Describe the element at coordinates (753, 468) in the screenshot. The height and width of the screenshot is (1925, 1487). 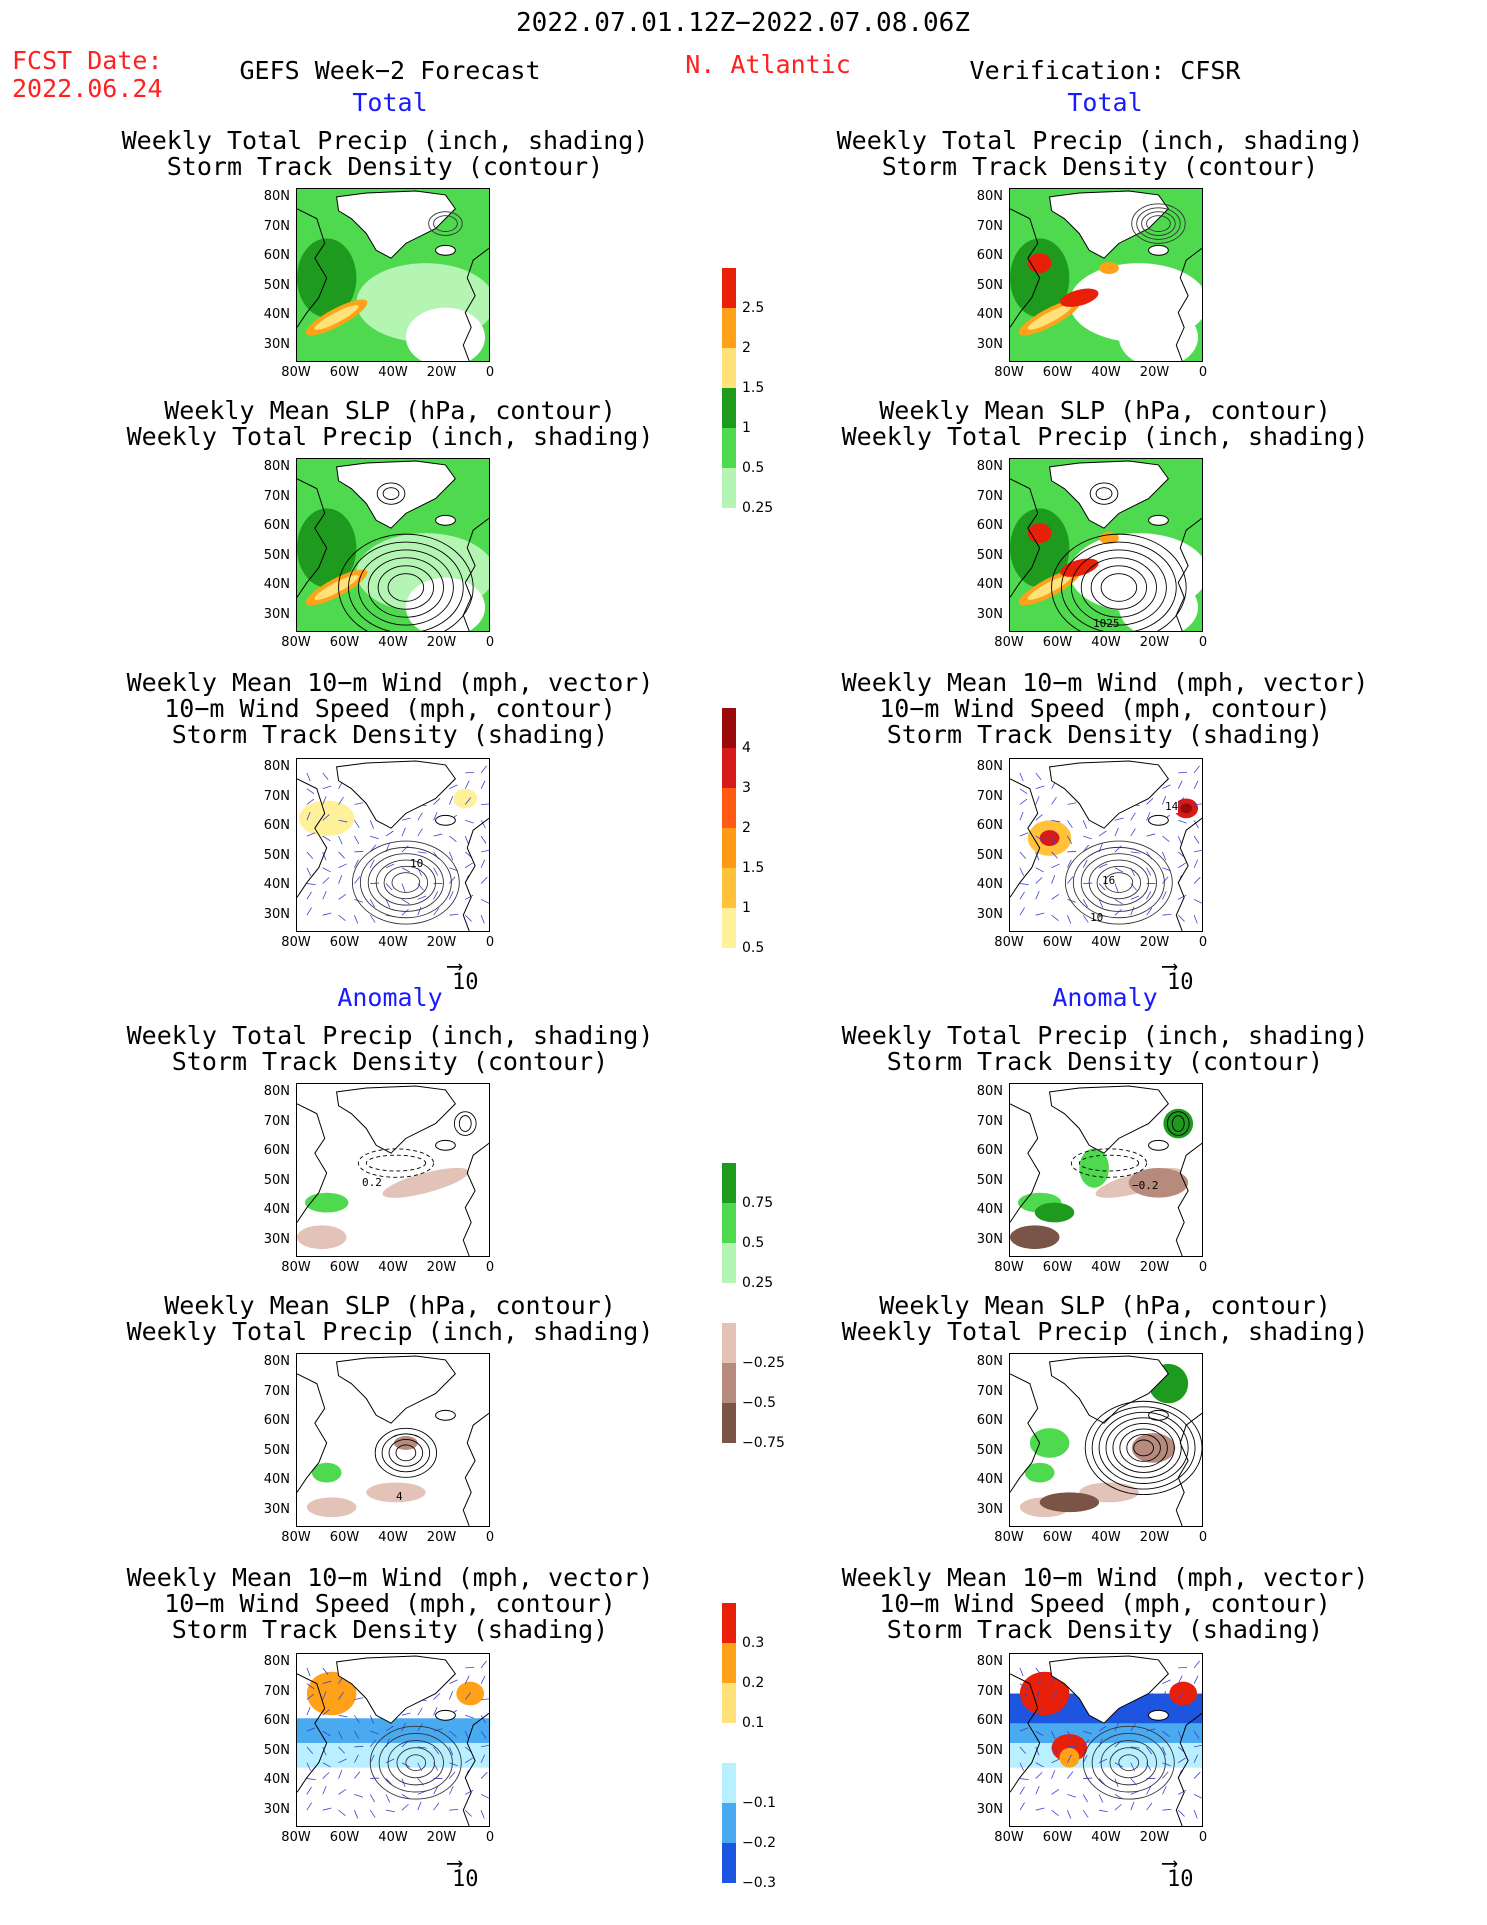
I see `colorbar-label: 0.5` at that location.